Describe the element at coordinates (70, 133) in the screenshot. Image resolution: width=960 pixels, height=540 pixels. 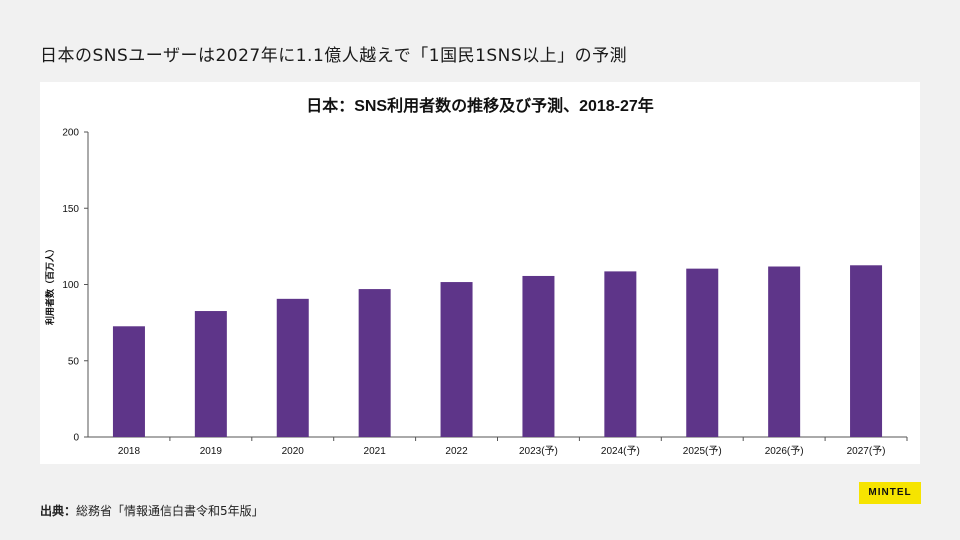
I see `y-tick-label: 200` at that location.